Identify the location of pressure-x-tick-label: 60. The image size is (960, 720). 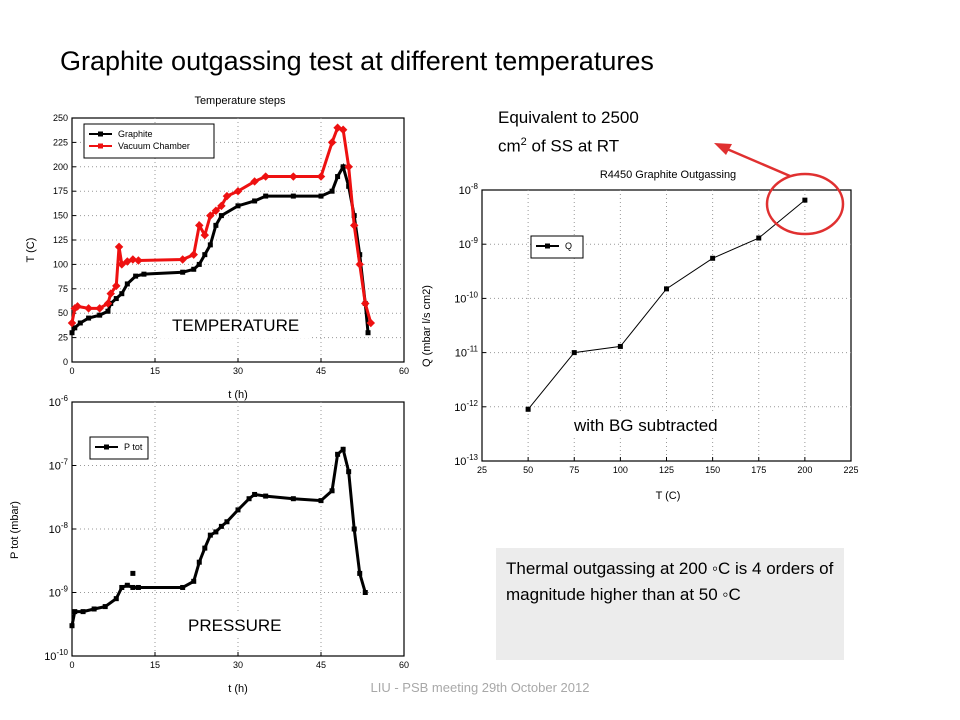
(404, 665).